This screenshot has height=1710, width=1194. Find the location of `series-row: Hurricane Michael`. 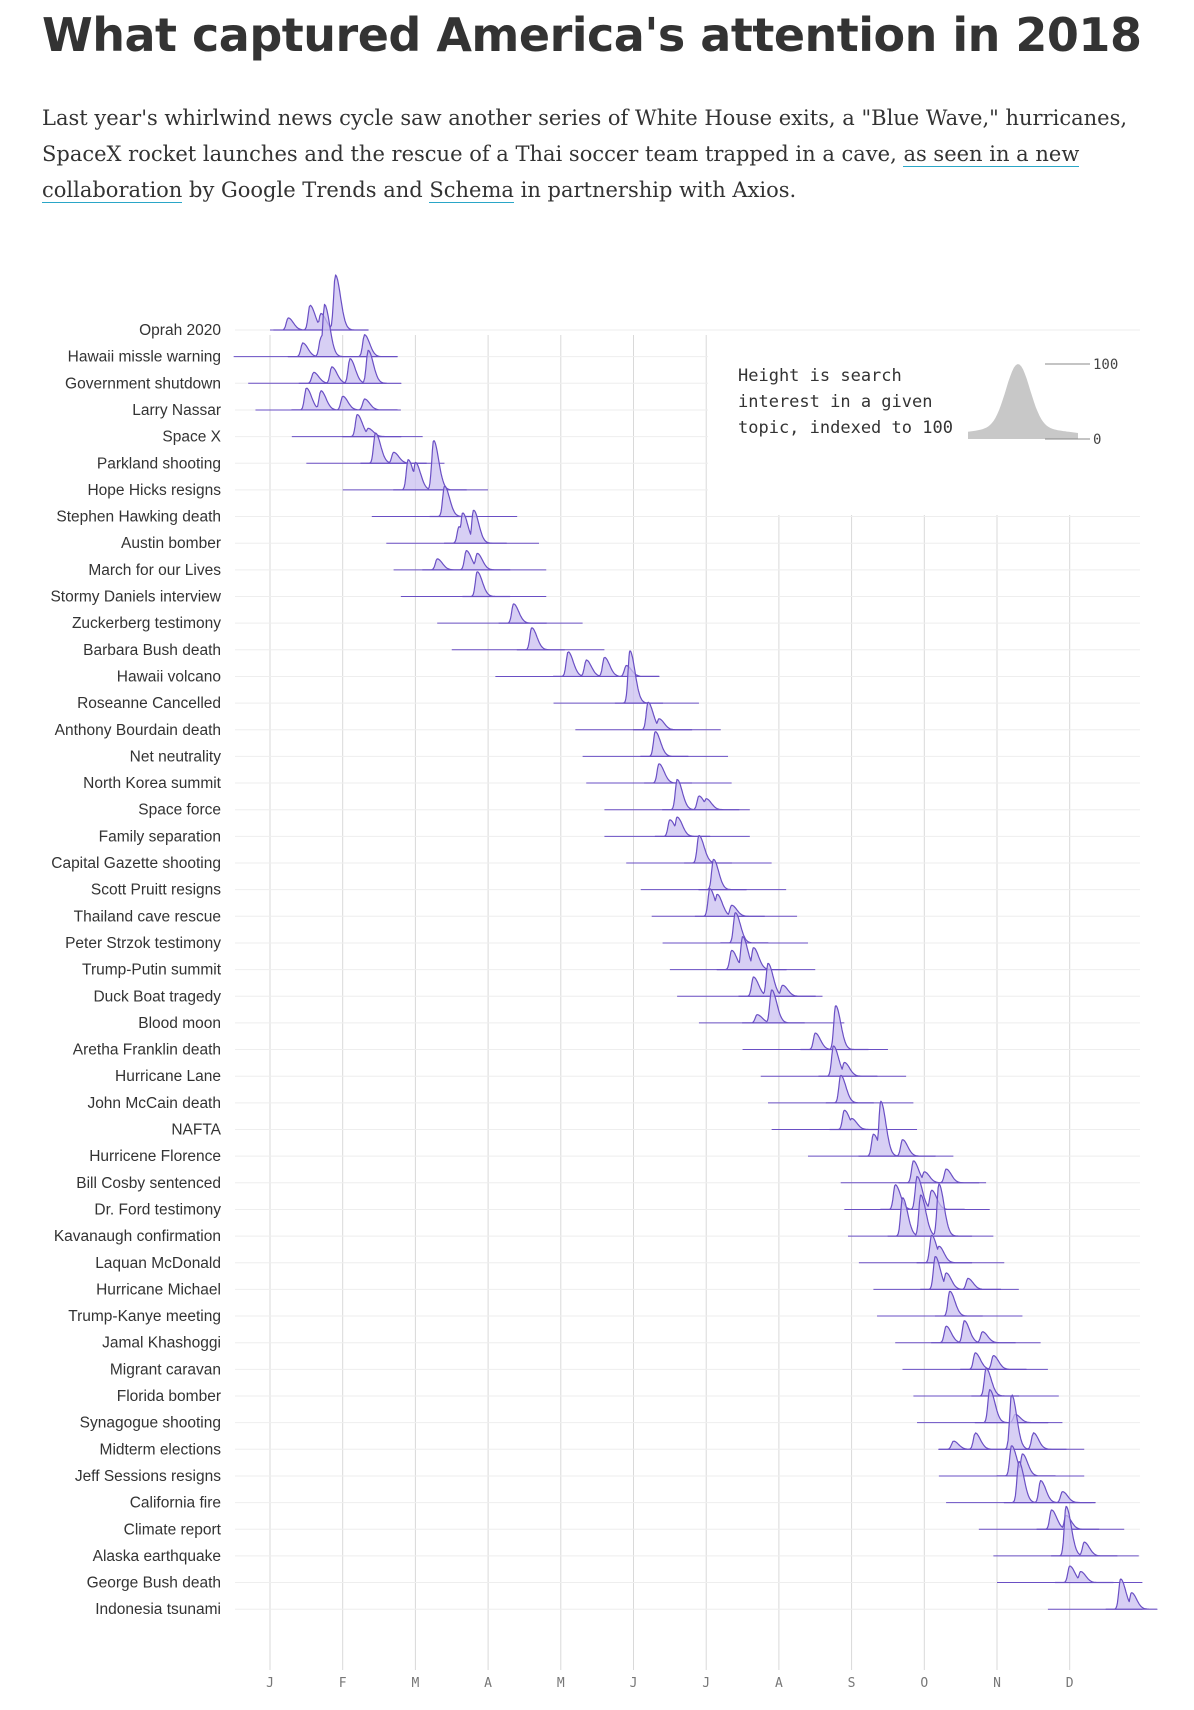

series-row: Hurricane Michael is located at coordinates (618, 1277).